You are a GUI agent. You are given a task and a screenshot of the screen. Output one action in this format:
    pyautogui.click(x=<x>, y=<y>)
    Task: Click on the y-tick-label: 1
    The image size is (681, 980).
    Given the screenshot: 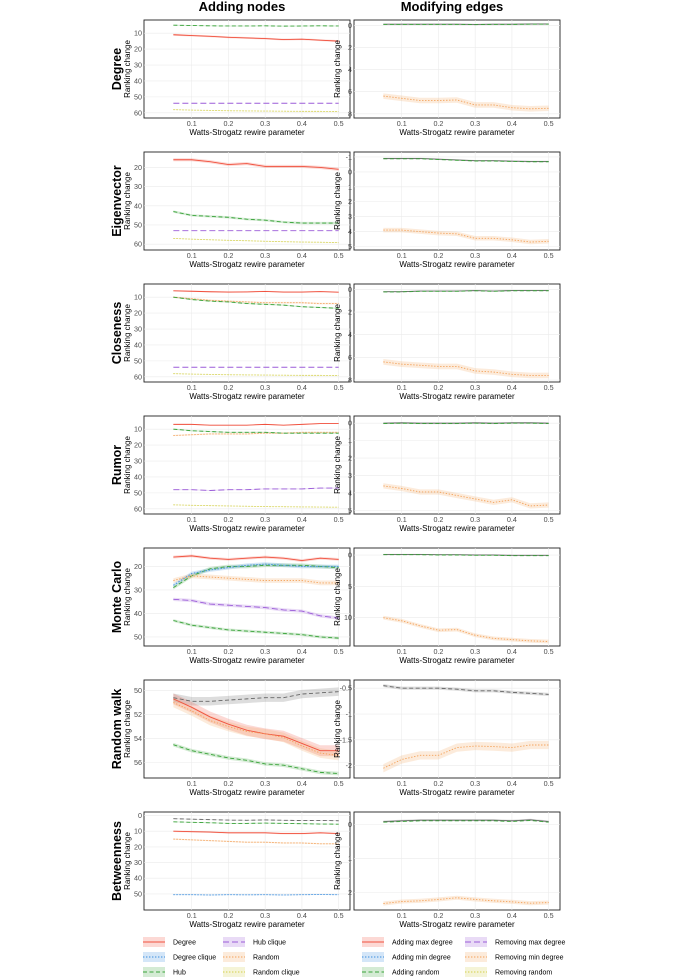 What is the action you would take?
    pyautogui.click(x=350, y=858)
    